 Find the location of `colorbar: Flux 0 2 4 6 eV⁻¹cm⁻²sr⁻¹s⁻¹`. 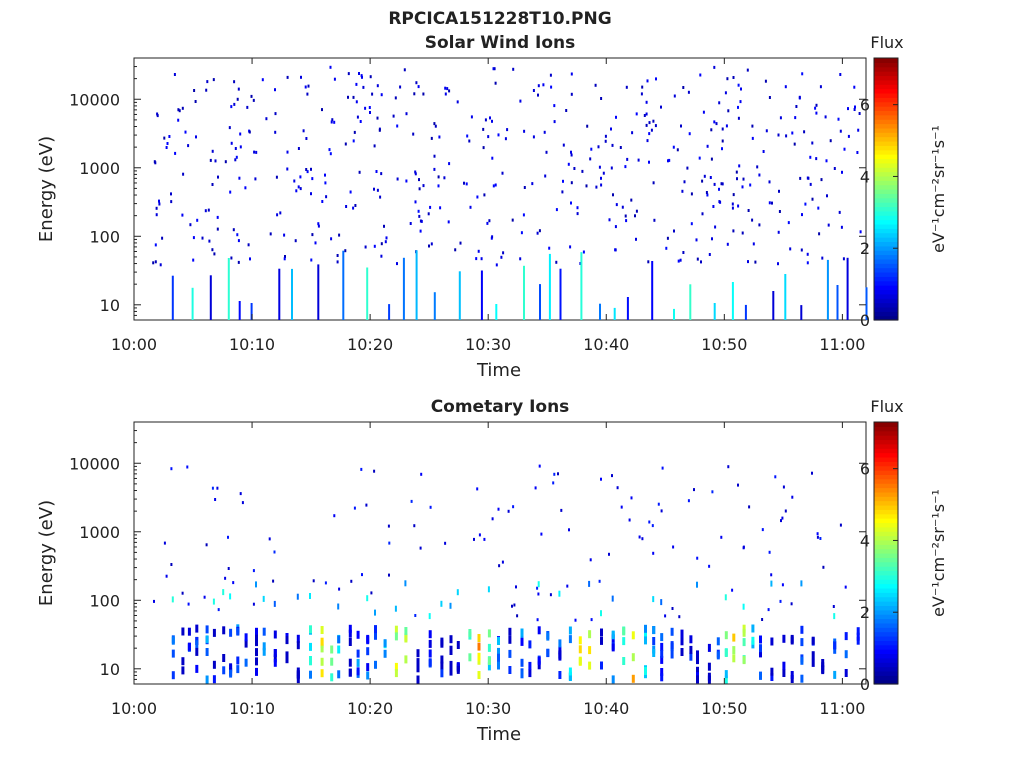

colorbar: Flux 0 2 4 6 eV⁻¹cm⁻²sr⁻¹s⁻¹ is located at coordinates (904, 181).